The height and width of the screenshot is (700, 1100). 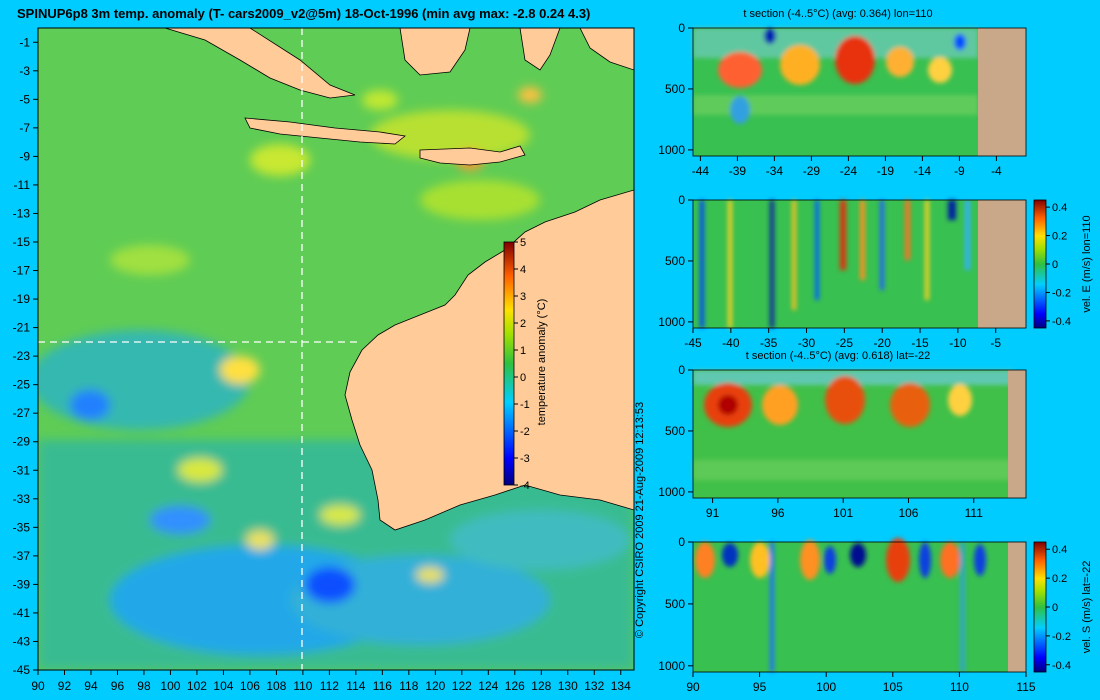 I want to click on map-y-tick-label: -25, so click(x=22, y=385).